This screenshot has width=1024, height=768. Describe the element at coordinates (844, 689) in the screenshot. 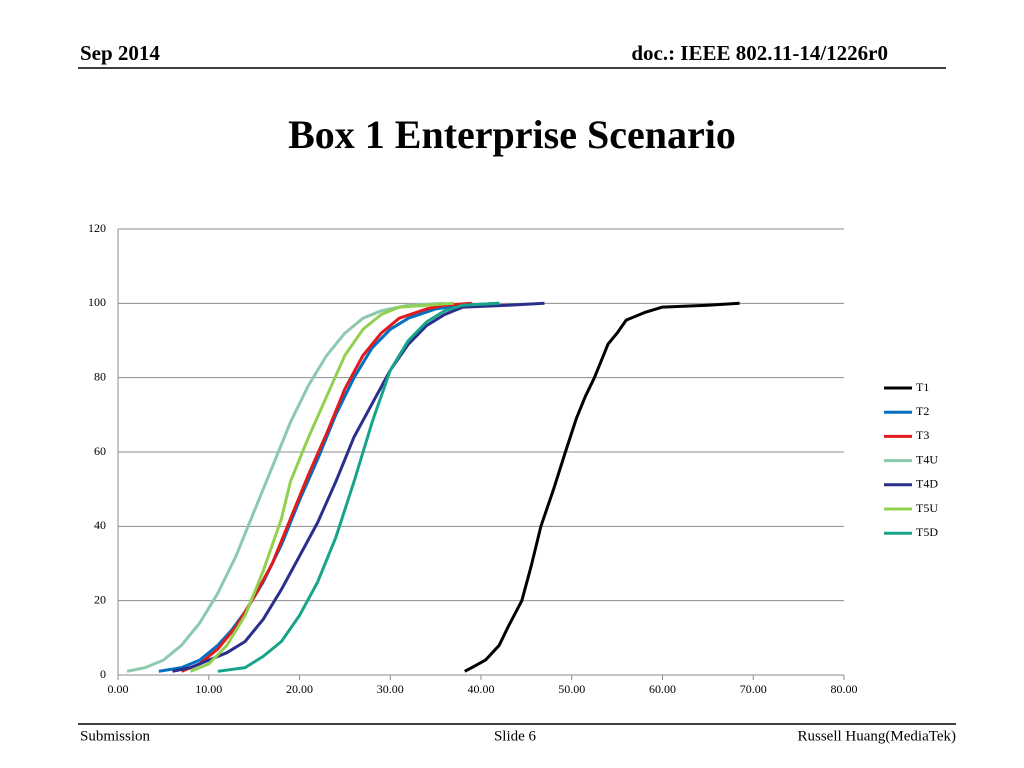

I see `x-tick-label: 80.00` at that location.